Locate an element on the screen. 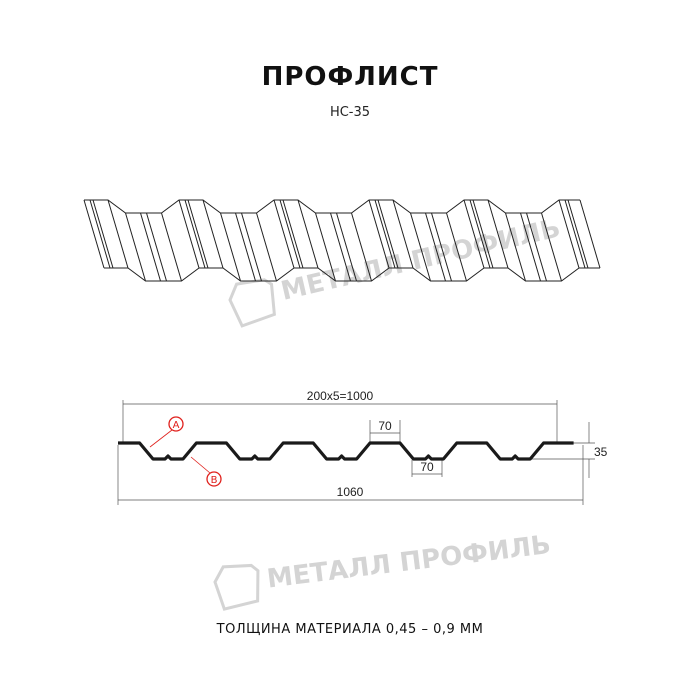  watermark-logo-2: МЕТАЛЛ ПРОФИЛЬ is located at coordinates (382, 570).